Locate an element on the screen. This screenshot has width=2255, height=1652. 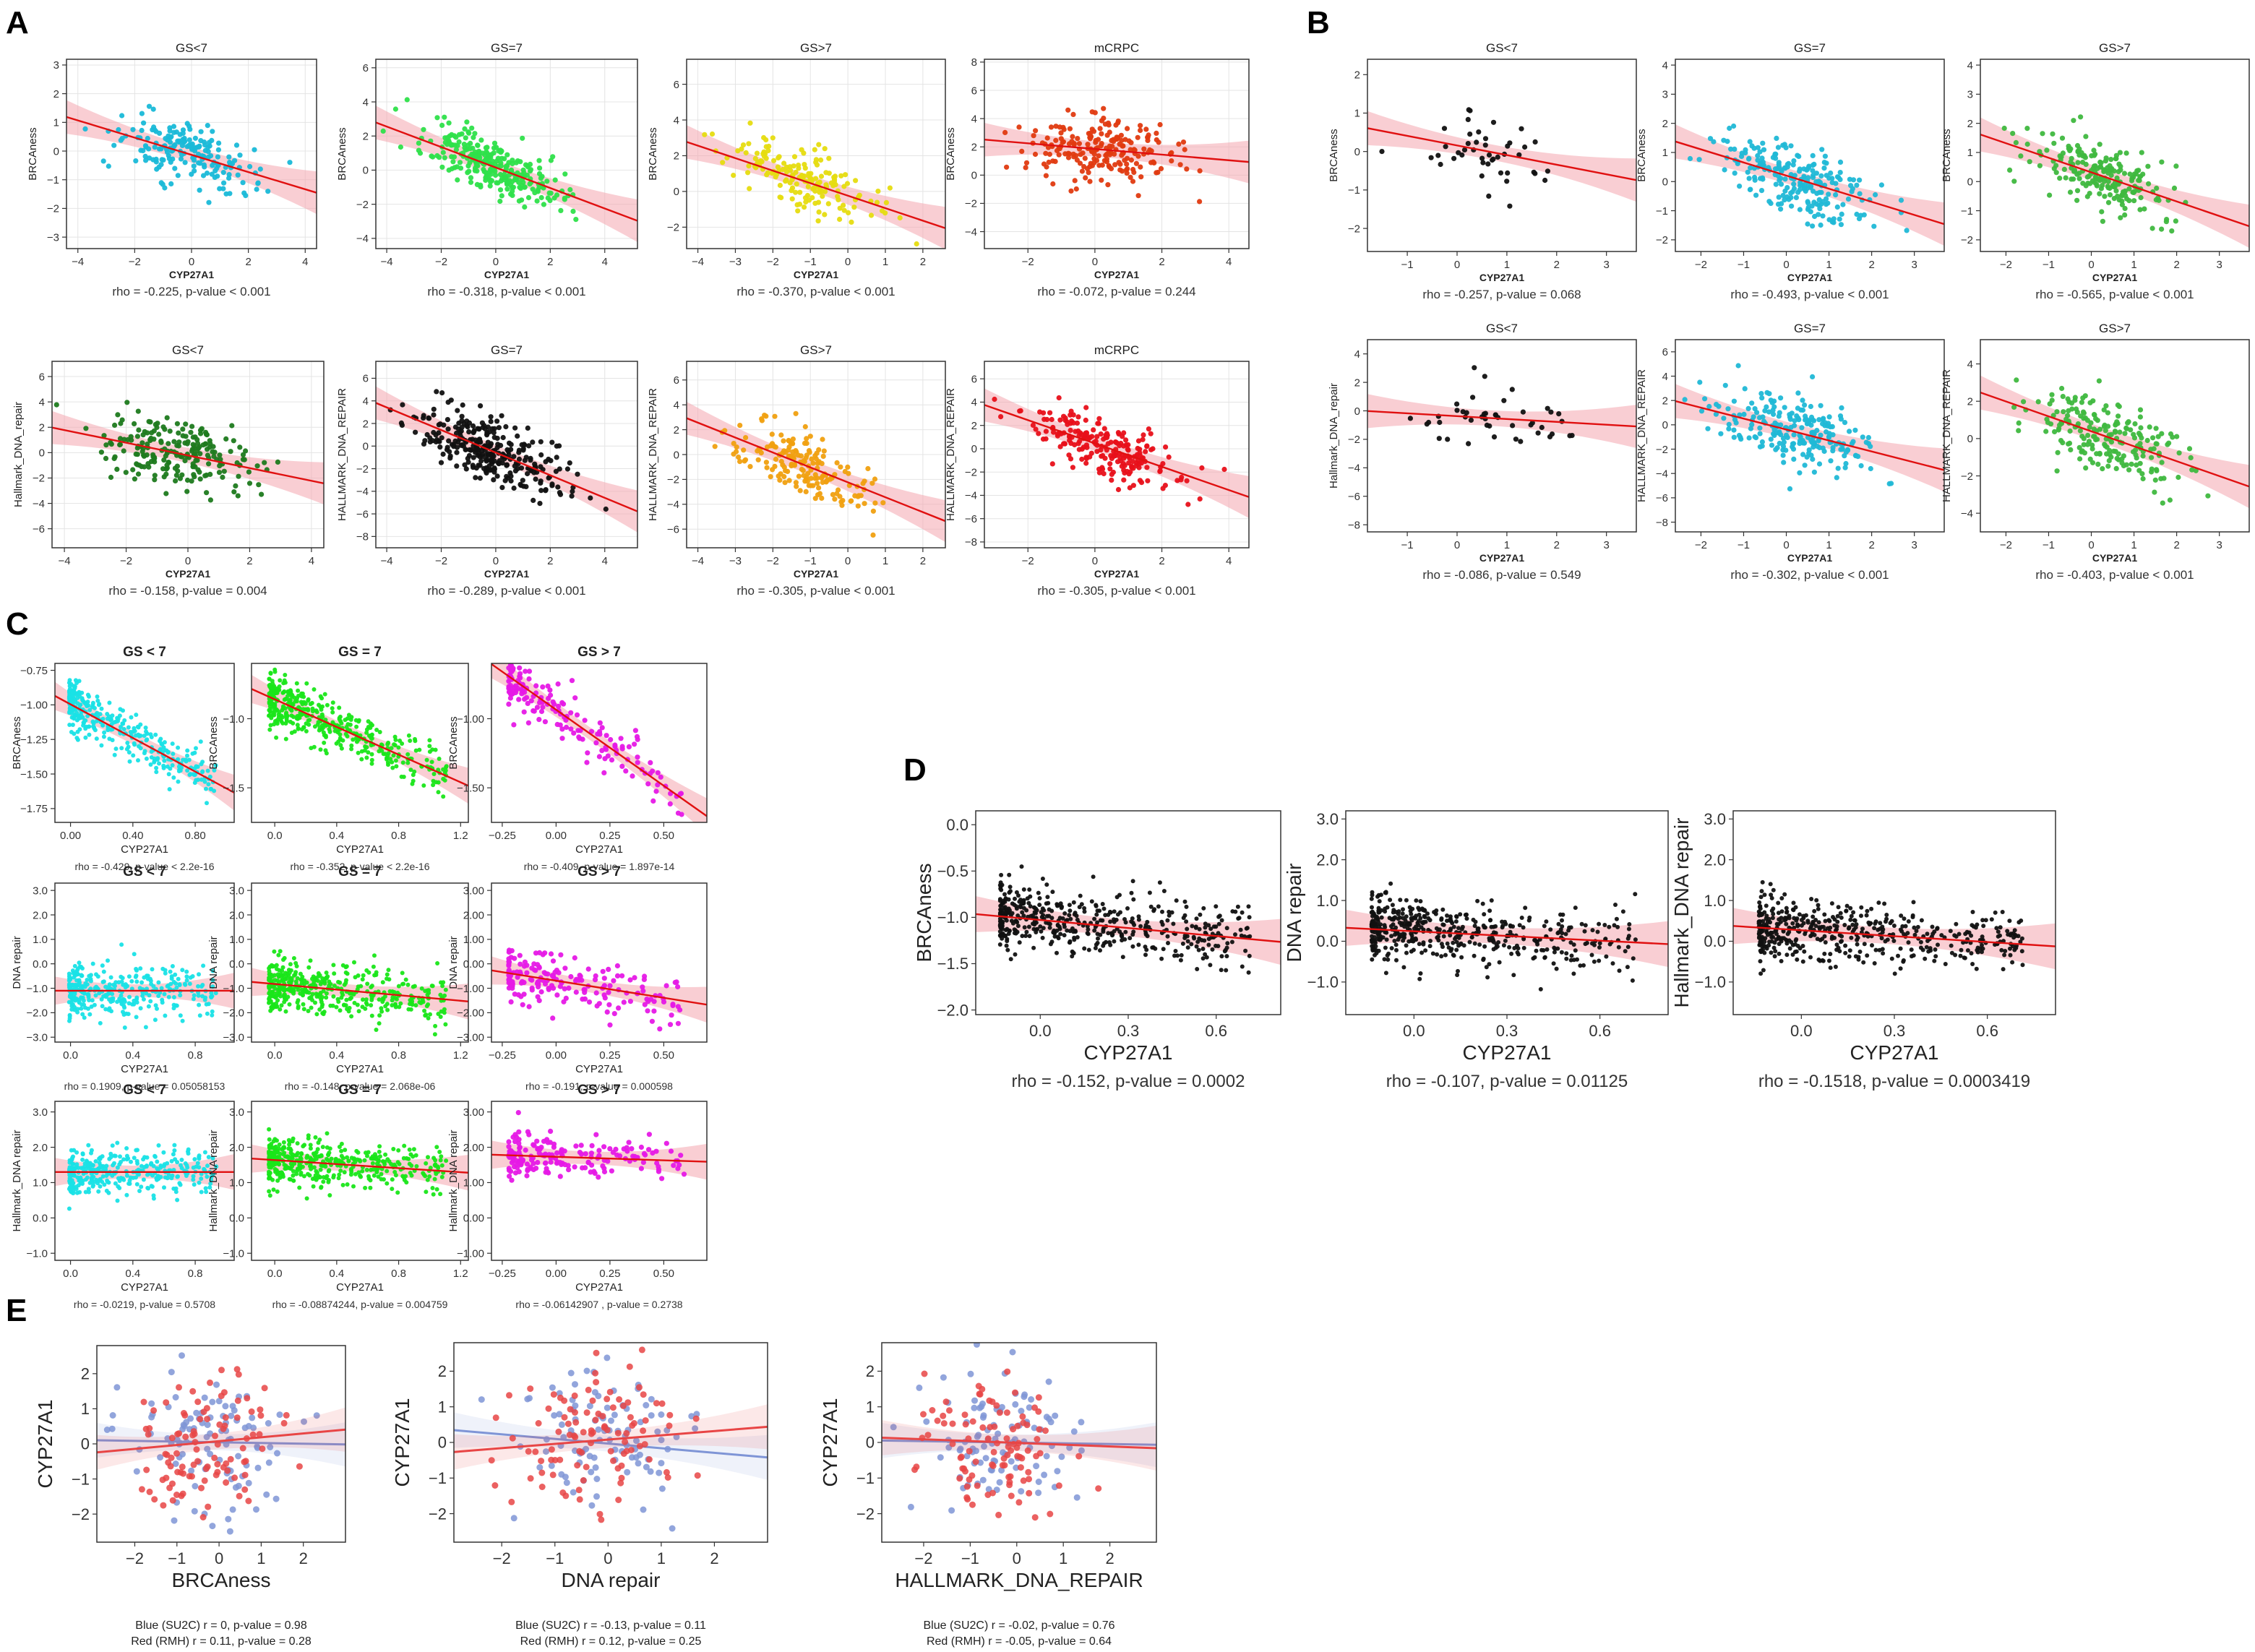
x-tick-label: 0 is located at coordinates (496, 262).